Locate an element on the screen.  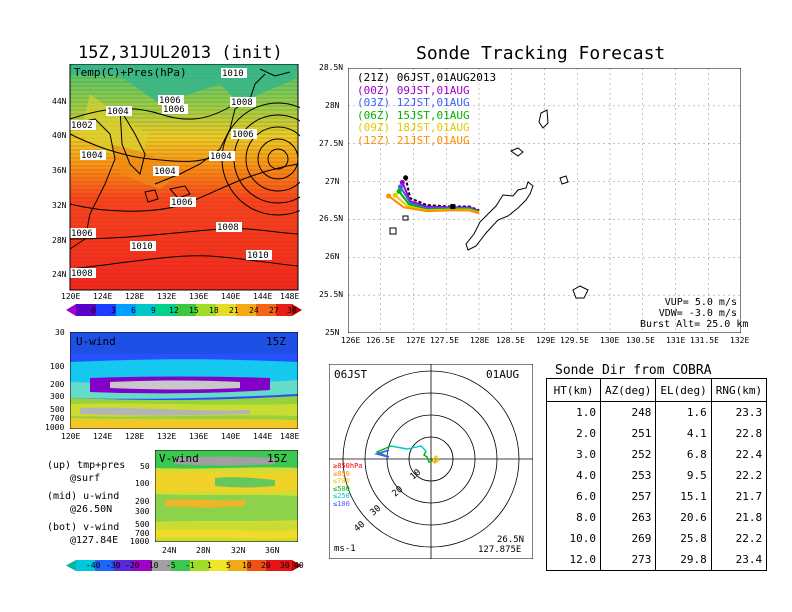
tracking-lon-label: 128.5E is located at coordinates (510, 340).